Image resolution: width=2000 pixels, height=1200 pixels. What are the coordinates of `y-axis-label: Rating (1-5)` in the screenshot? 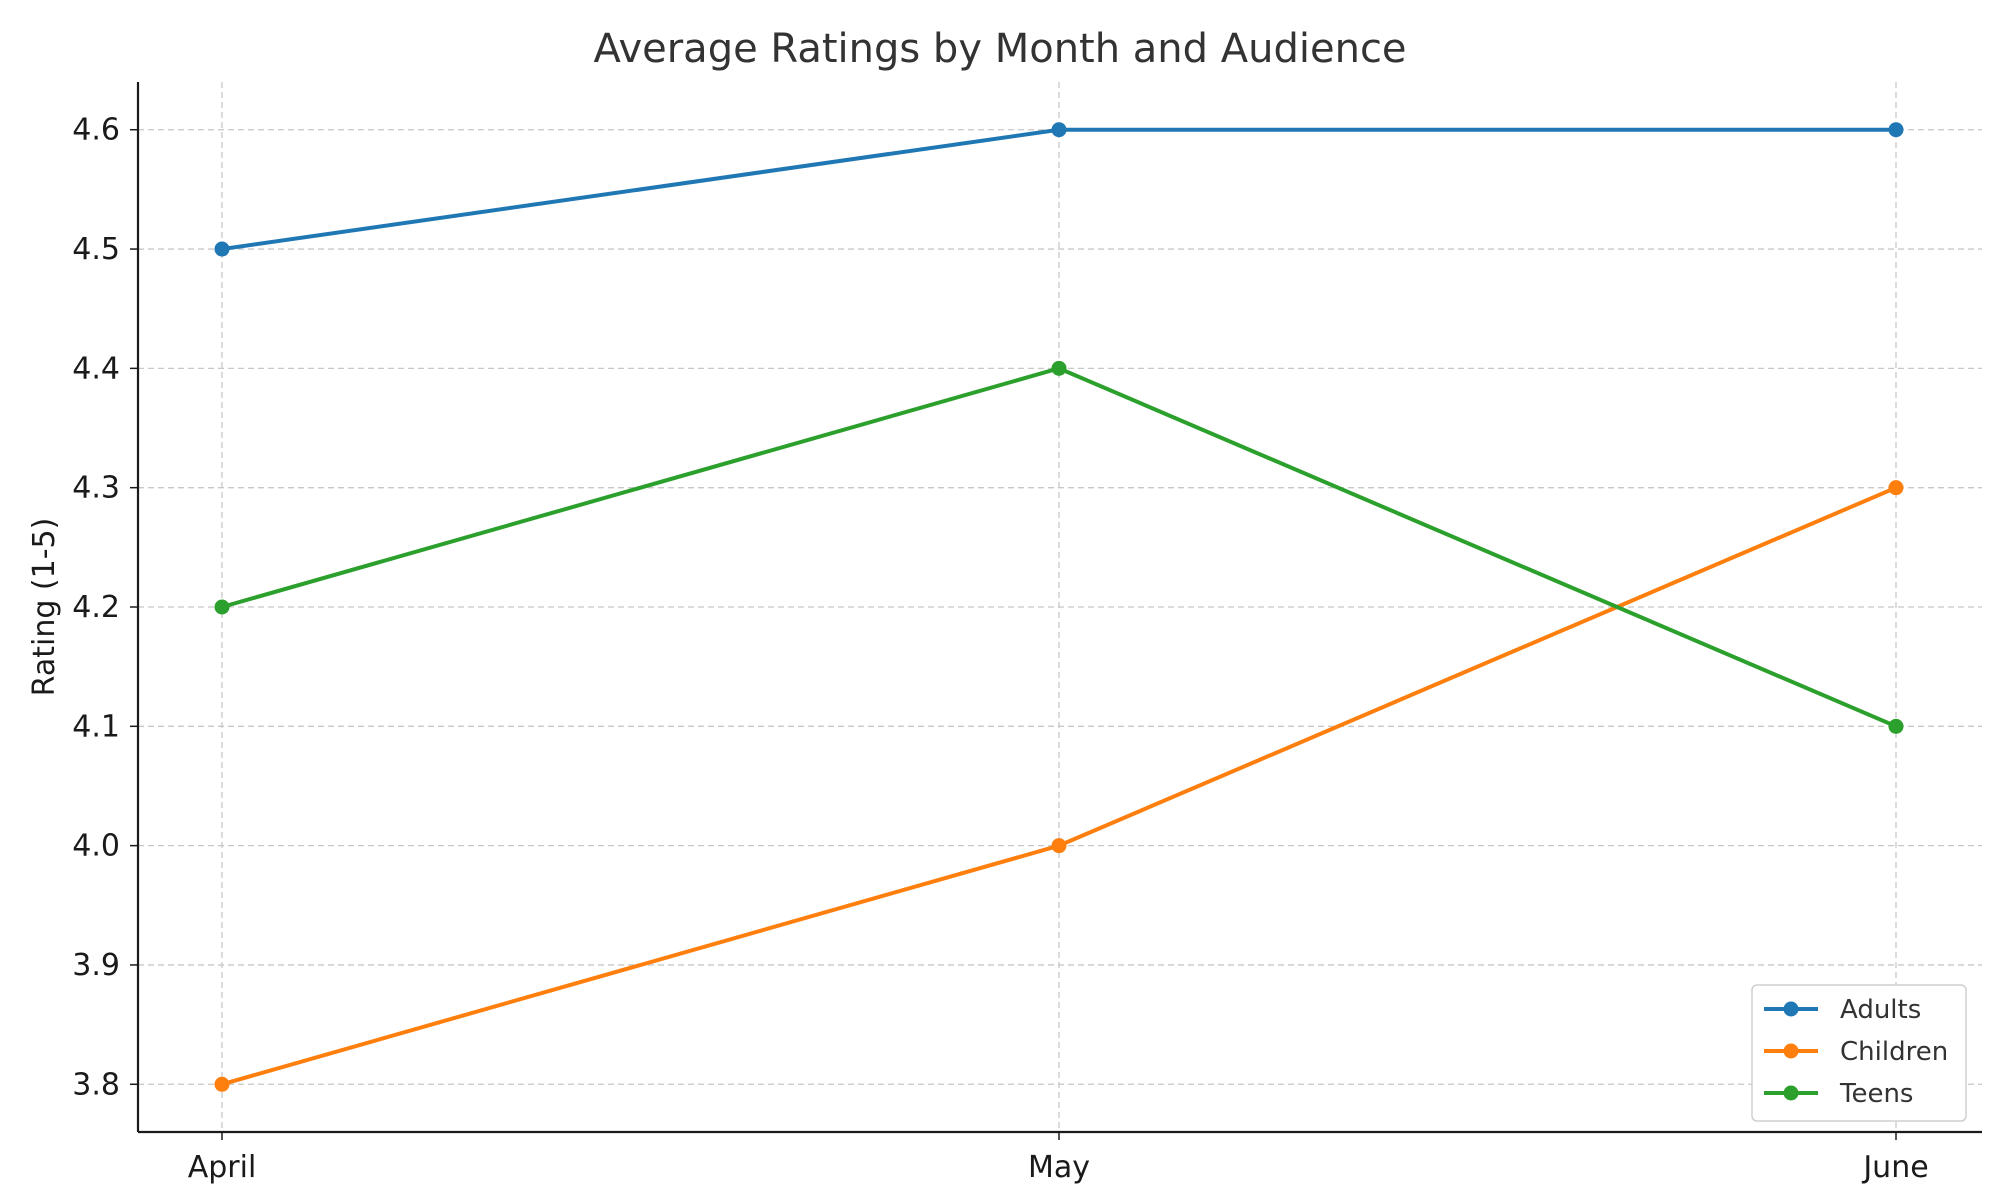 It's located at (44, 607).